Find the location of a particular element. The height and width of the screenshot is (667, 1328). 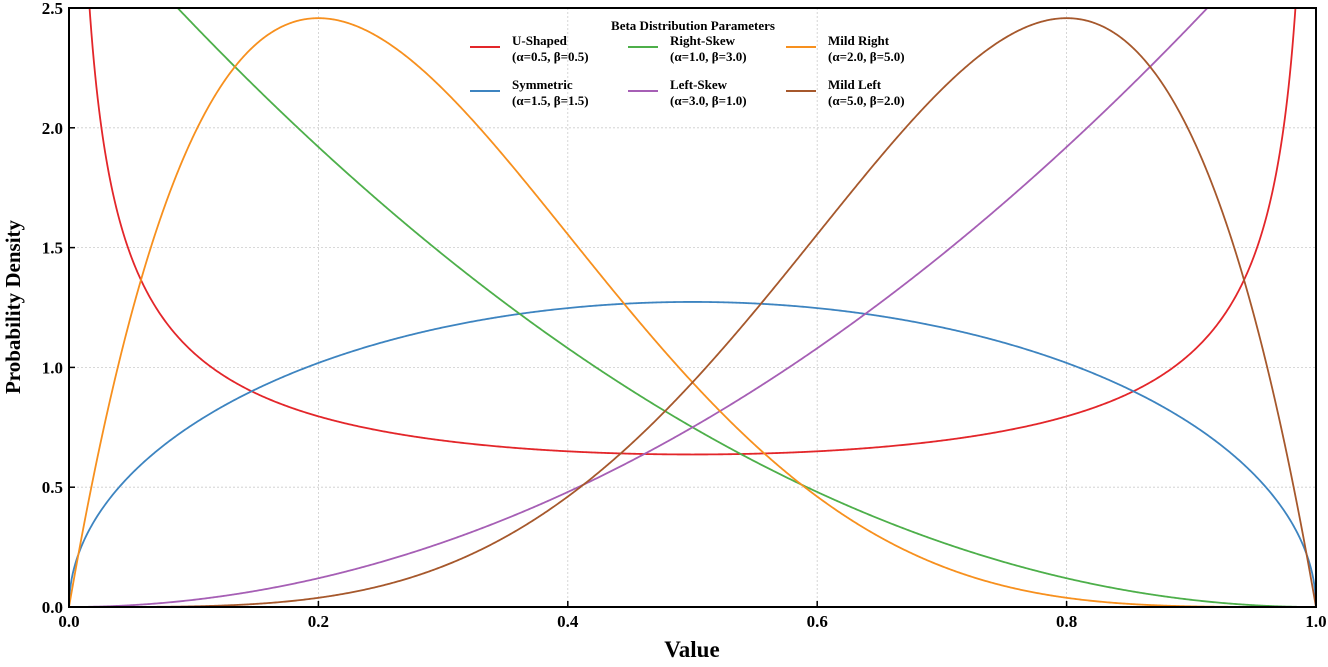

y-tick-label: 1.5 is located at coordinates (52, 248).